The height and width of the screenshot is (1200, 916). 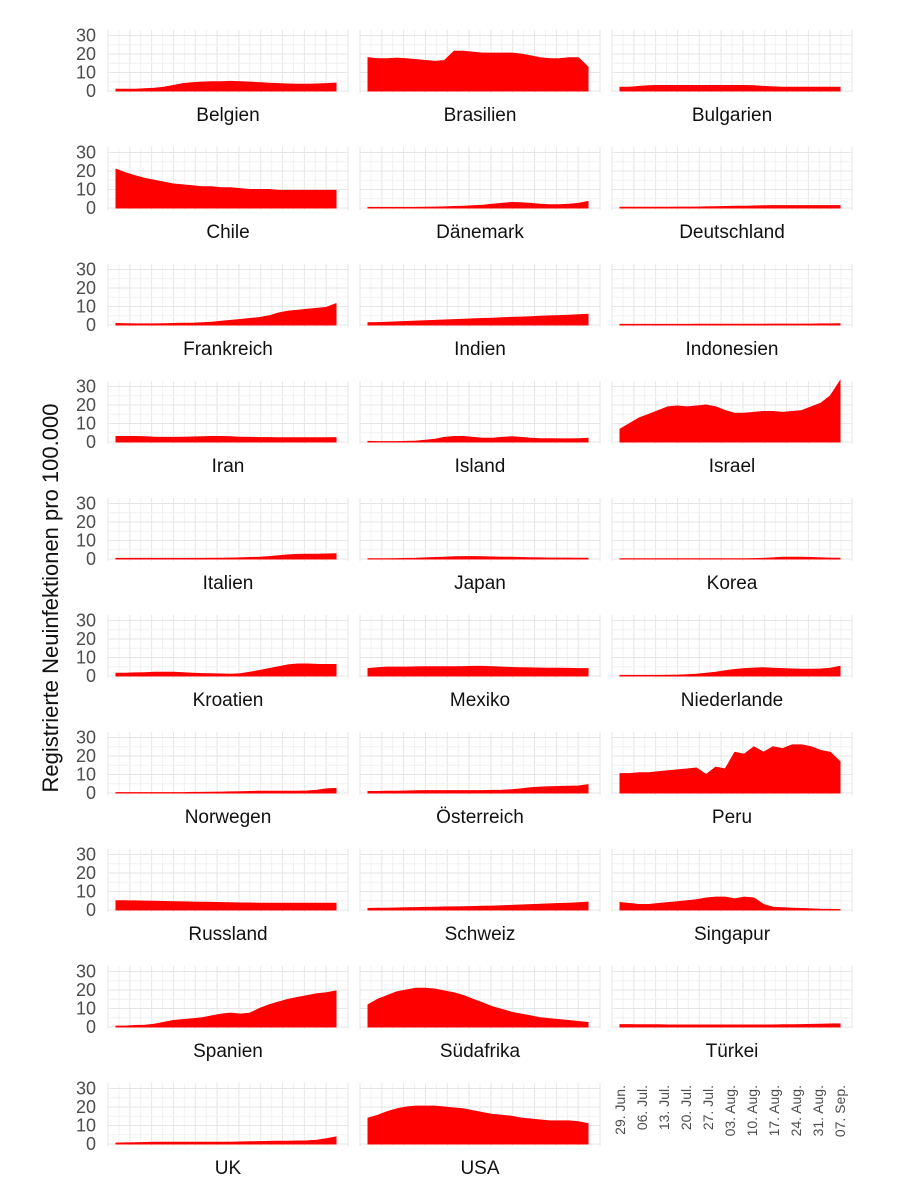 I want to click on x-tick-label: 29. Jun., so click(x=620, y=1110).